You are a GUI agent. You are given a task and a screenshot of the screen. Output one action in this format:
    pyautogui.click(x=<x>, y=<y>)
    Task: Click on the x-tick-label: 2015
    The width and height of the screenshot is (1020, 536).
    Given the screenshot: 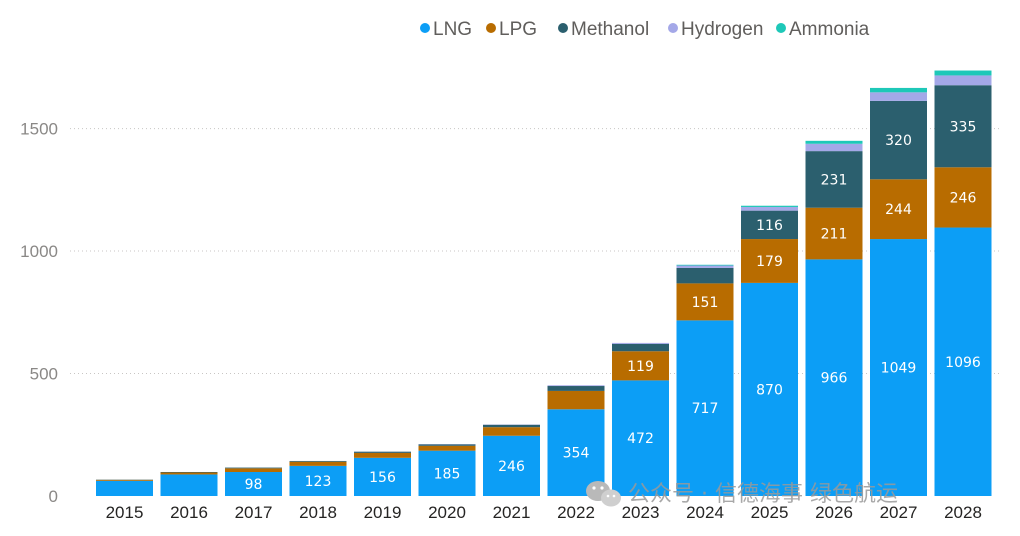 What is the action you would take?
    pyautogui.click(x=125, y=512)
    